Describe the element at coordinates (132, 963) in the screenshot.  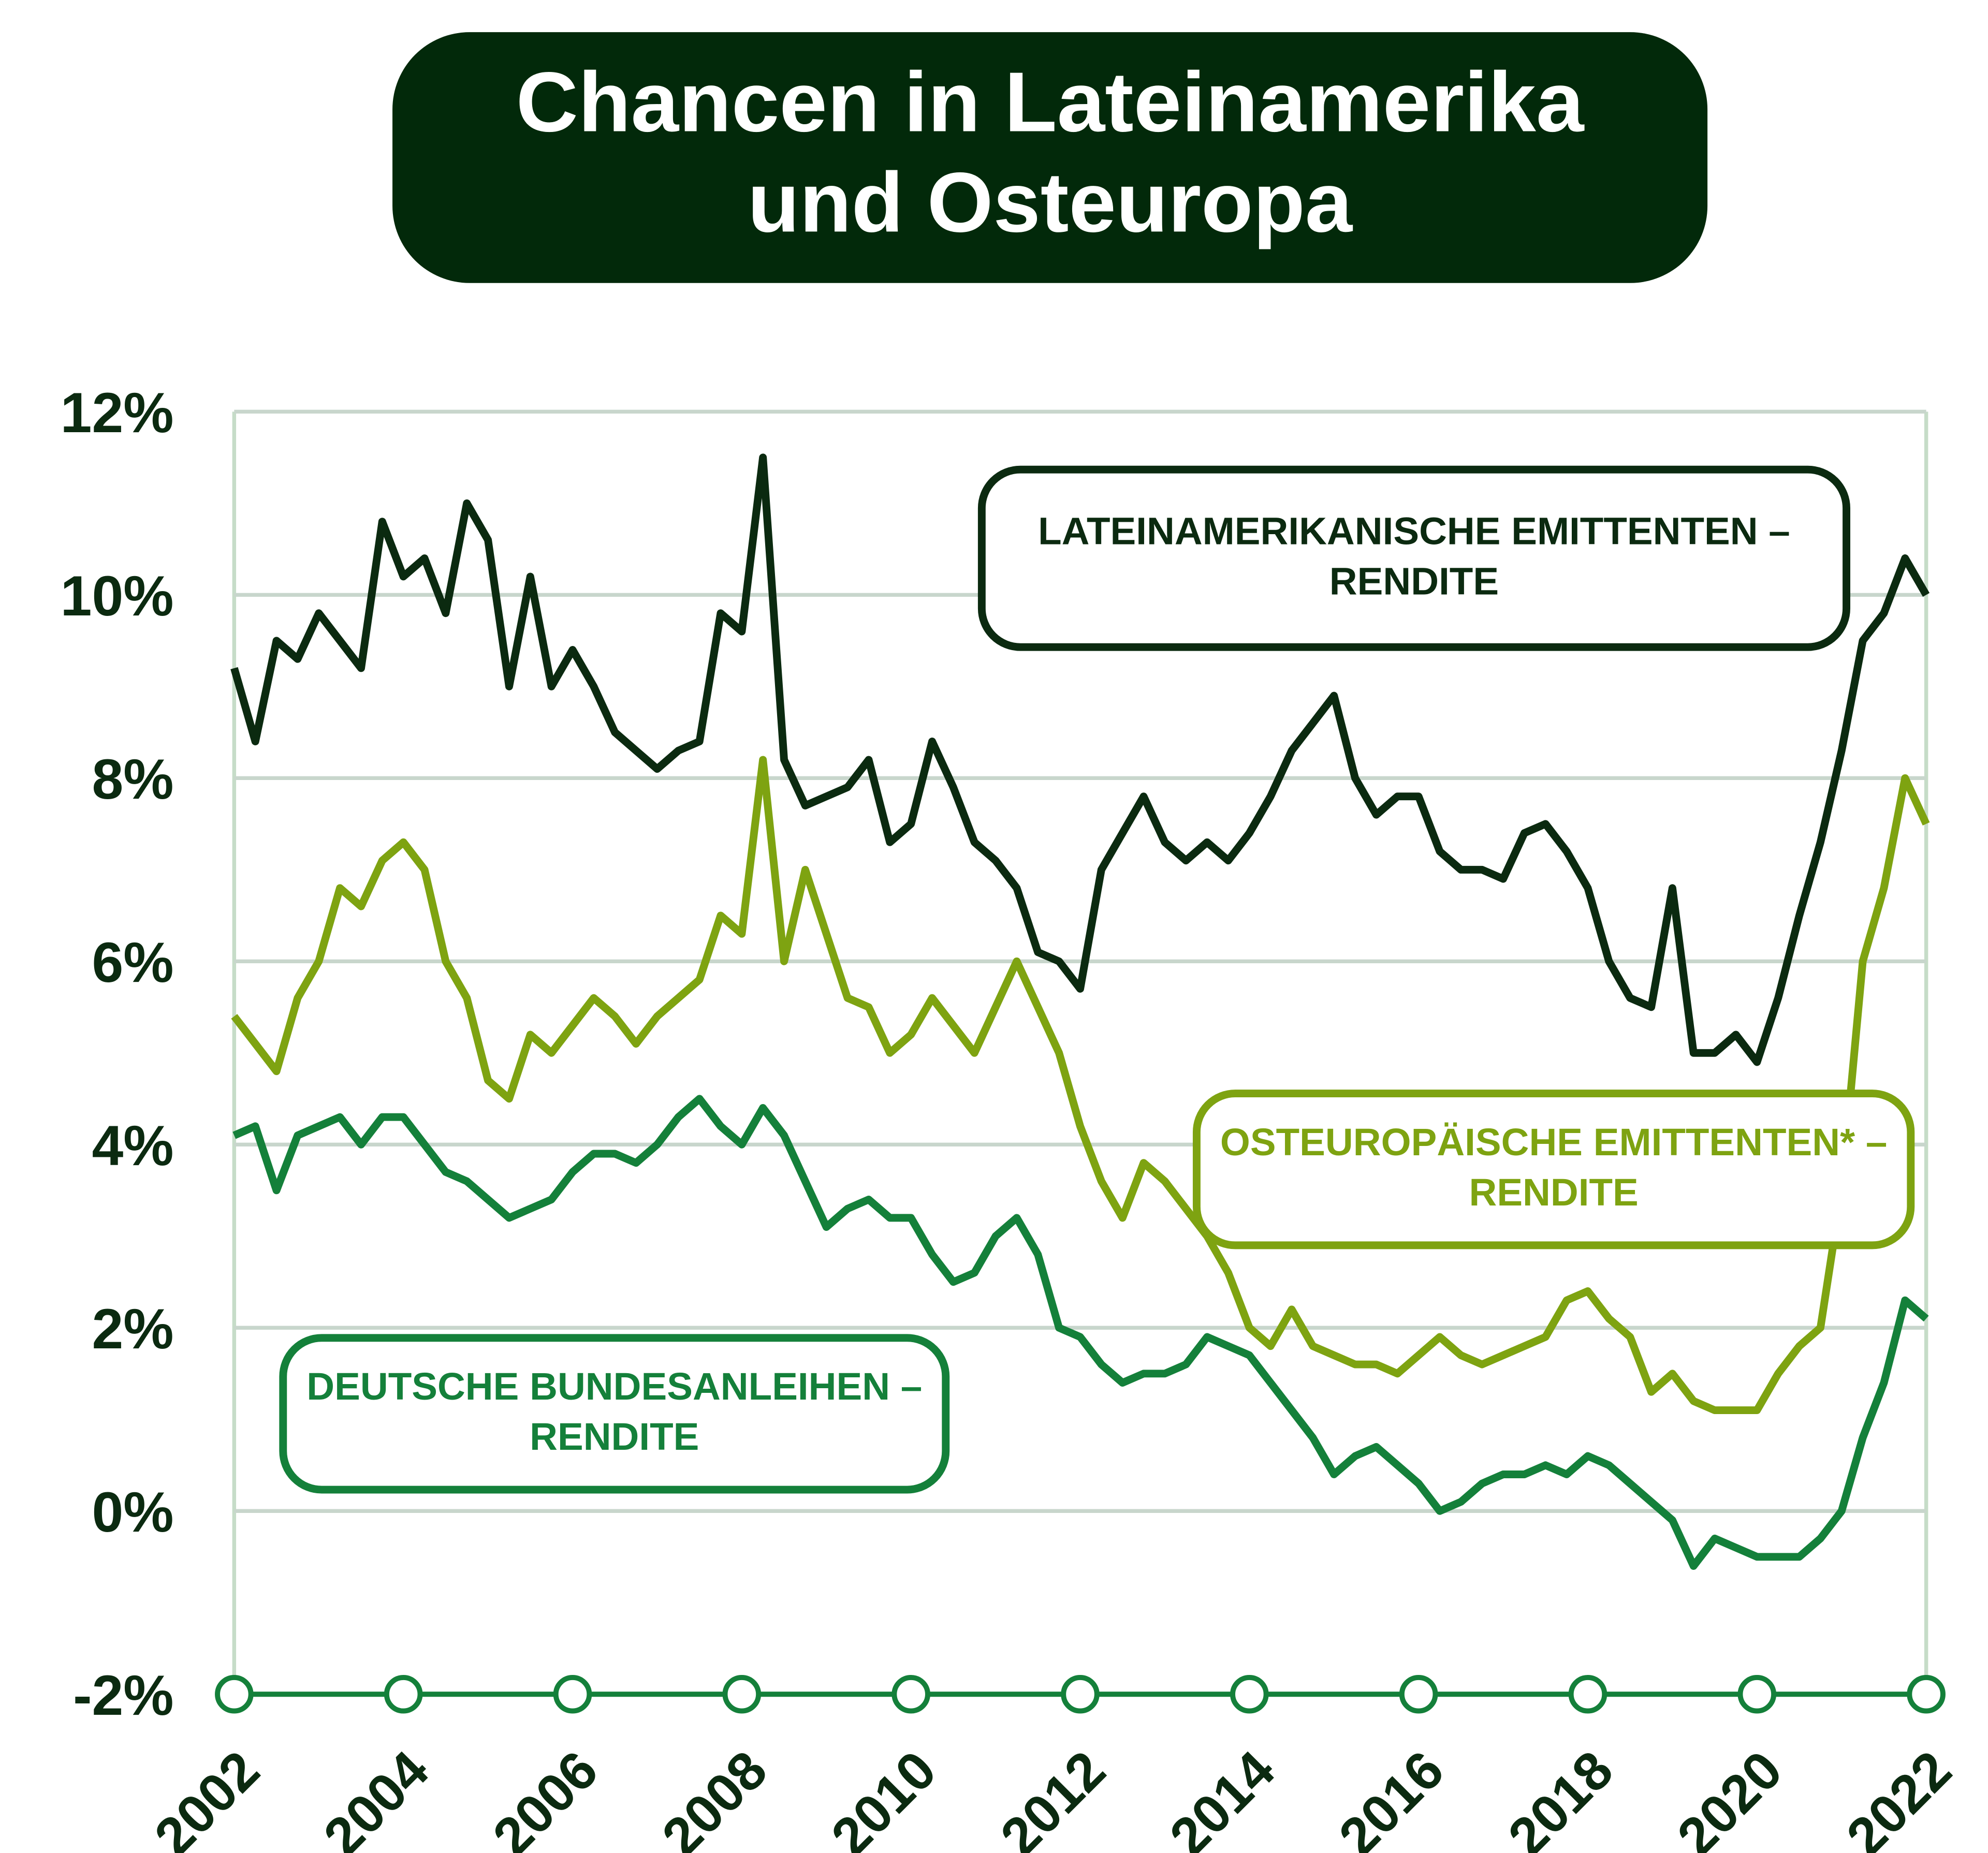
I see `y-tick-label: 6%` at that location.